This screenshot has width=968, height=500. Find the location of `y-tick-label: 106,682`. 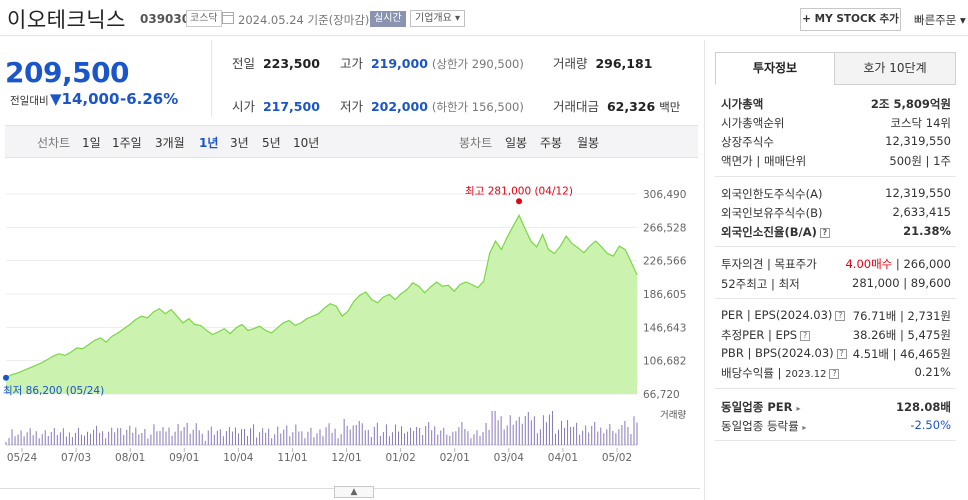

y-tick-label: 106,682 is located at coordinates (664, 362).